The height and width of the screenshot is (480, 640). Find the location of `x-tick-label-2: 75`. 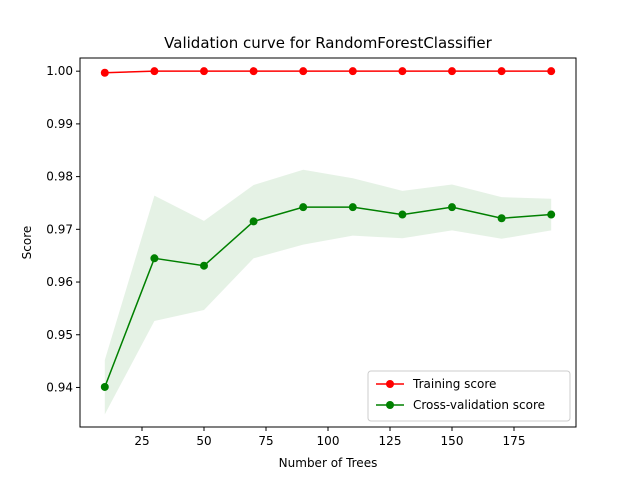

x-tick-label-2: 75 is located at coordinates (265, 441).